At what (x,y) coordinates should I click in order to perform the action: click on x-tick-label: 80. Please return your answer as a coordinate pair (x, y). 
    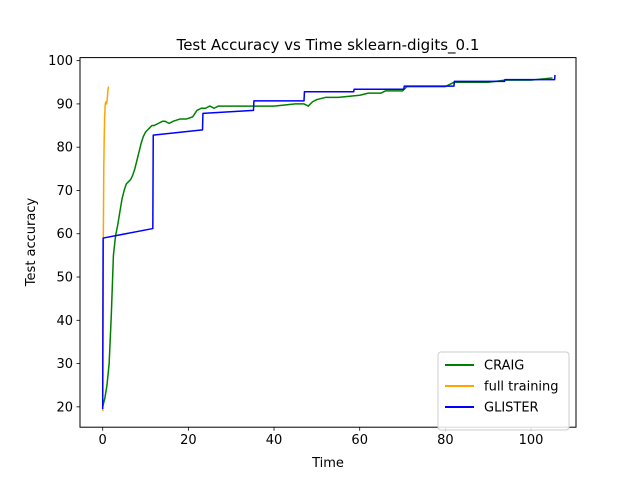
    Looking at the image, I should click on (445, 440).